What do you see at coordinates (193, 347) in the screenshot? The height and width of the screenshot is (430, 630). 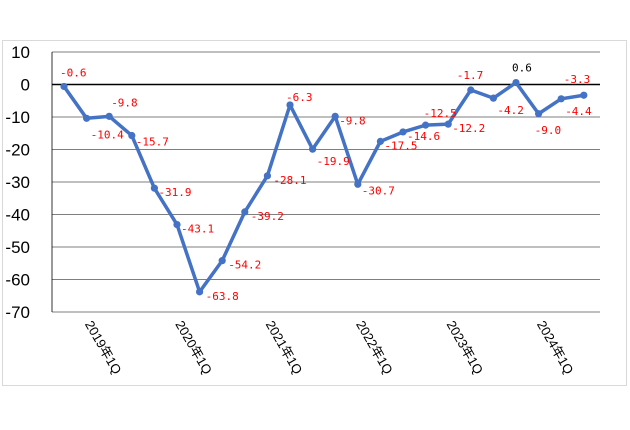 I see `x-tick-label: 2020年1Q` at bounding box center [193, 347].